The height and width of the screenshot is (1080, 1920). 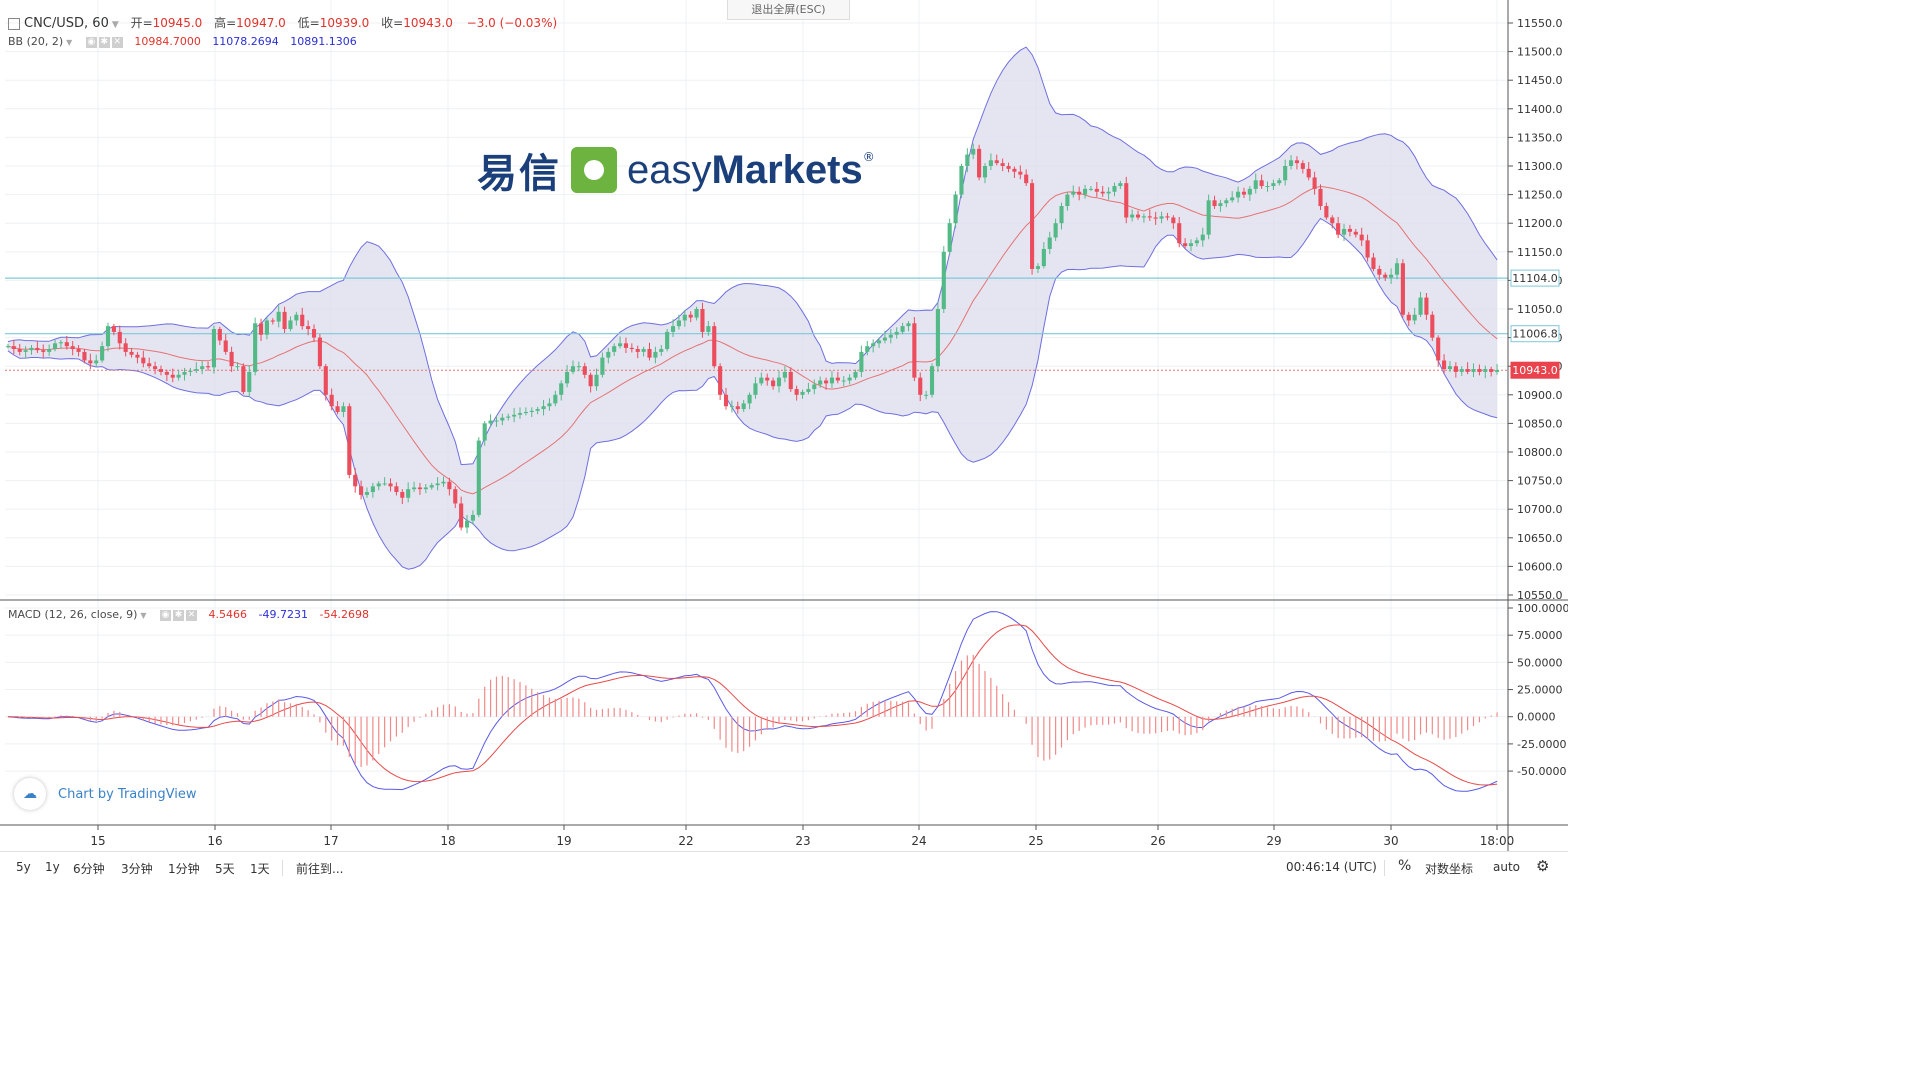 What do you see at coordinates (14, 23) in the screenshot?
I see `chart-menu-icon` at bounding box center [14, 23].